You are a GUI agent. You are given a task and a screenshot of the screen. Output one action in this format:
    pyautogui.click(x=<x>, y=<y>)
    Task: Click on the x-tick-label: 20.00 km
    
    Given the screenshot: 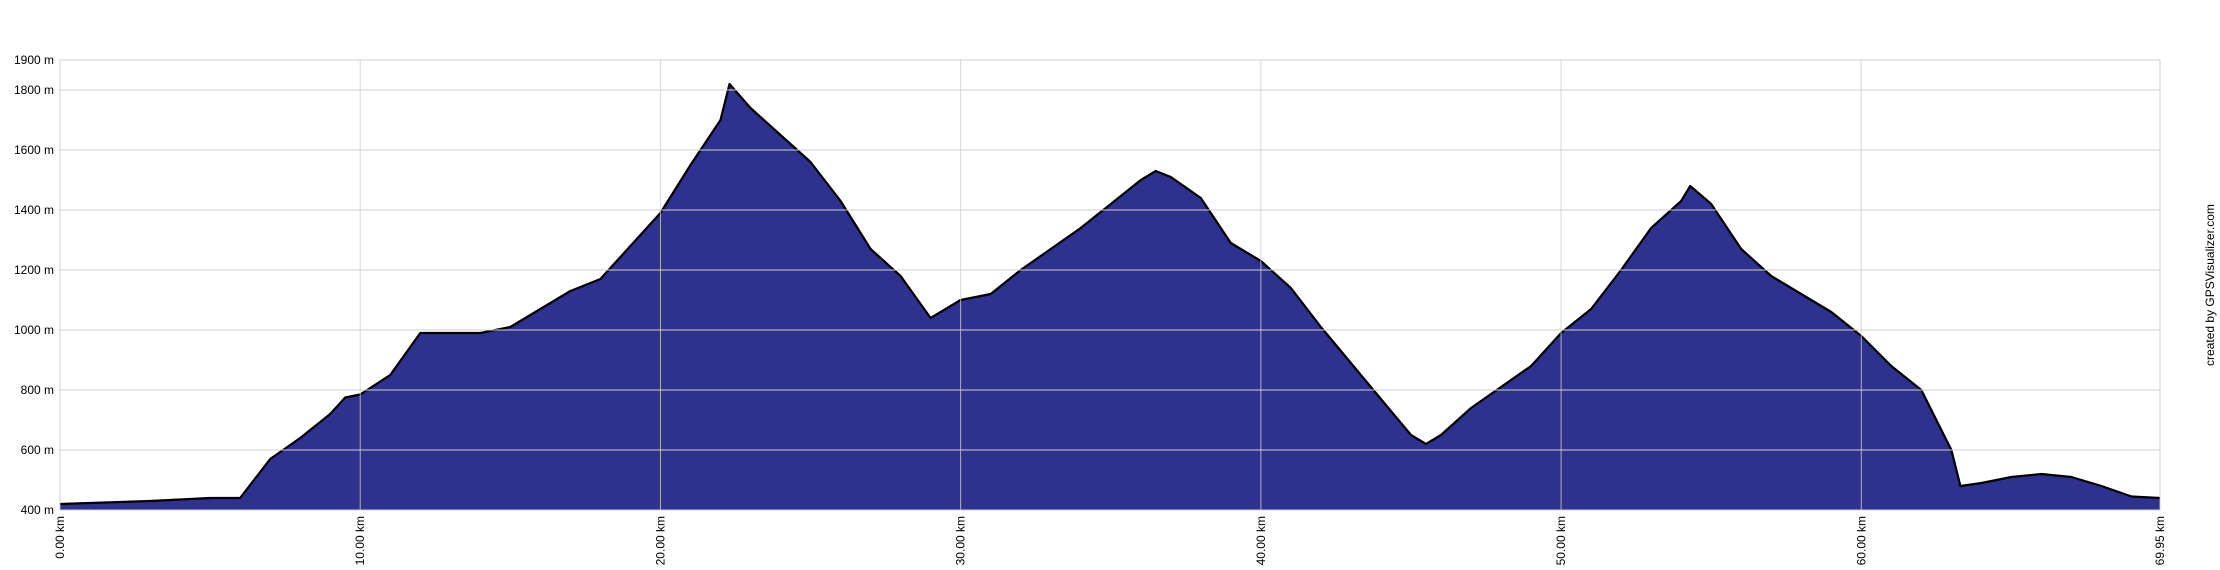 What is the action you would take?
    pyautogui.click(x=660, y=540)
    